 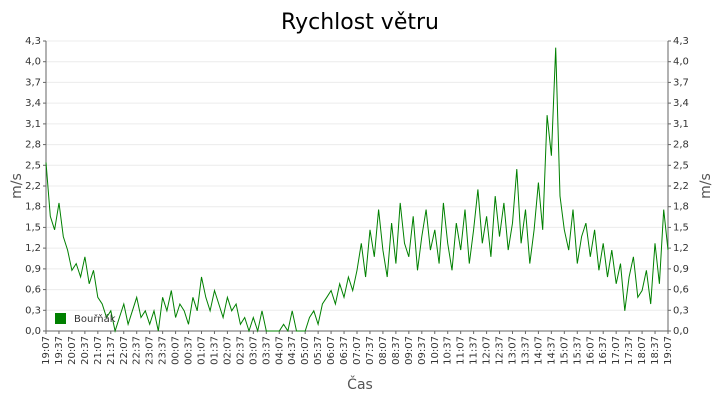 What do you see at coordinates (474, 350) in the screenshot?
I see `x-tick-label: 11:37` at bounding box center [474, 350].